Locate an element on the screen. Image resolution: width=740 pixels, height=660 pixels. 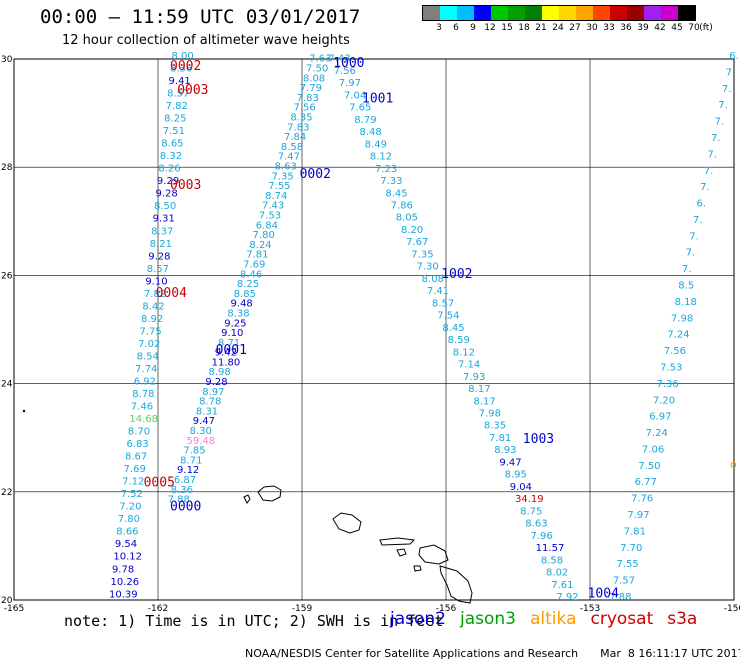
wave-height-value: 7.46 is located at coordinates (142, 407).